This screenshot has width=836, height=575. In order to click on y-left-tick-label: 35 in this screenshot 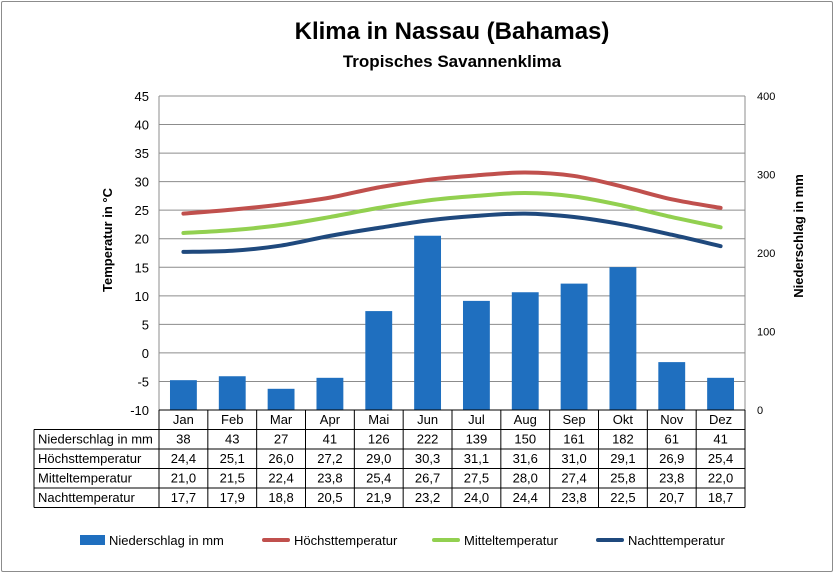, I will do `click(142, 153)`.